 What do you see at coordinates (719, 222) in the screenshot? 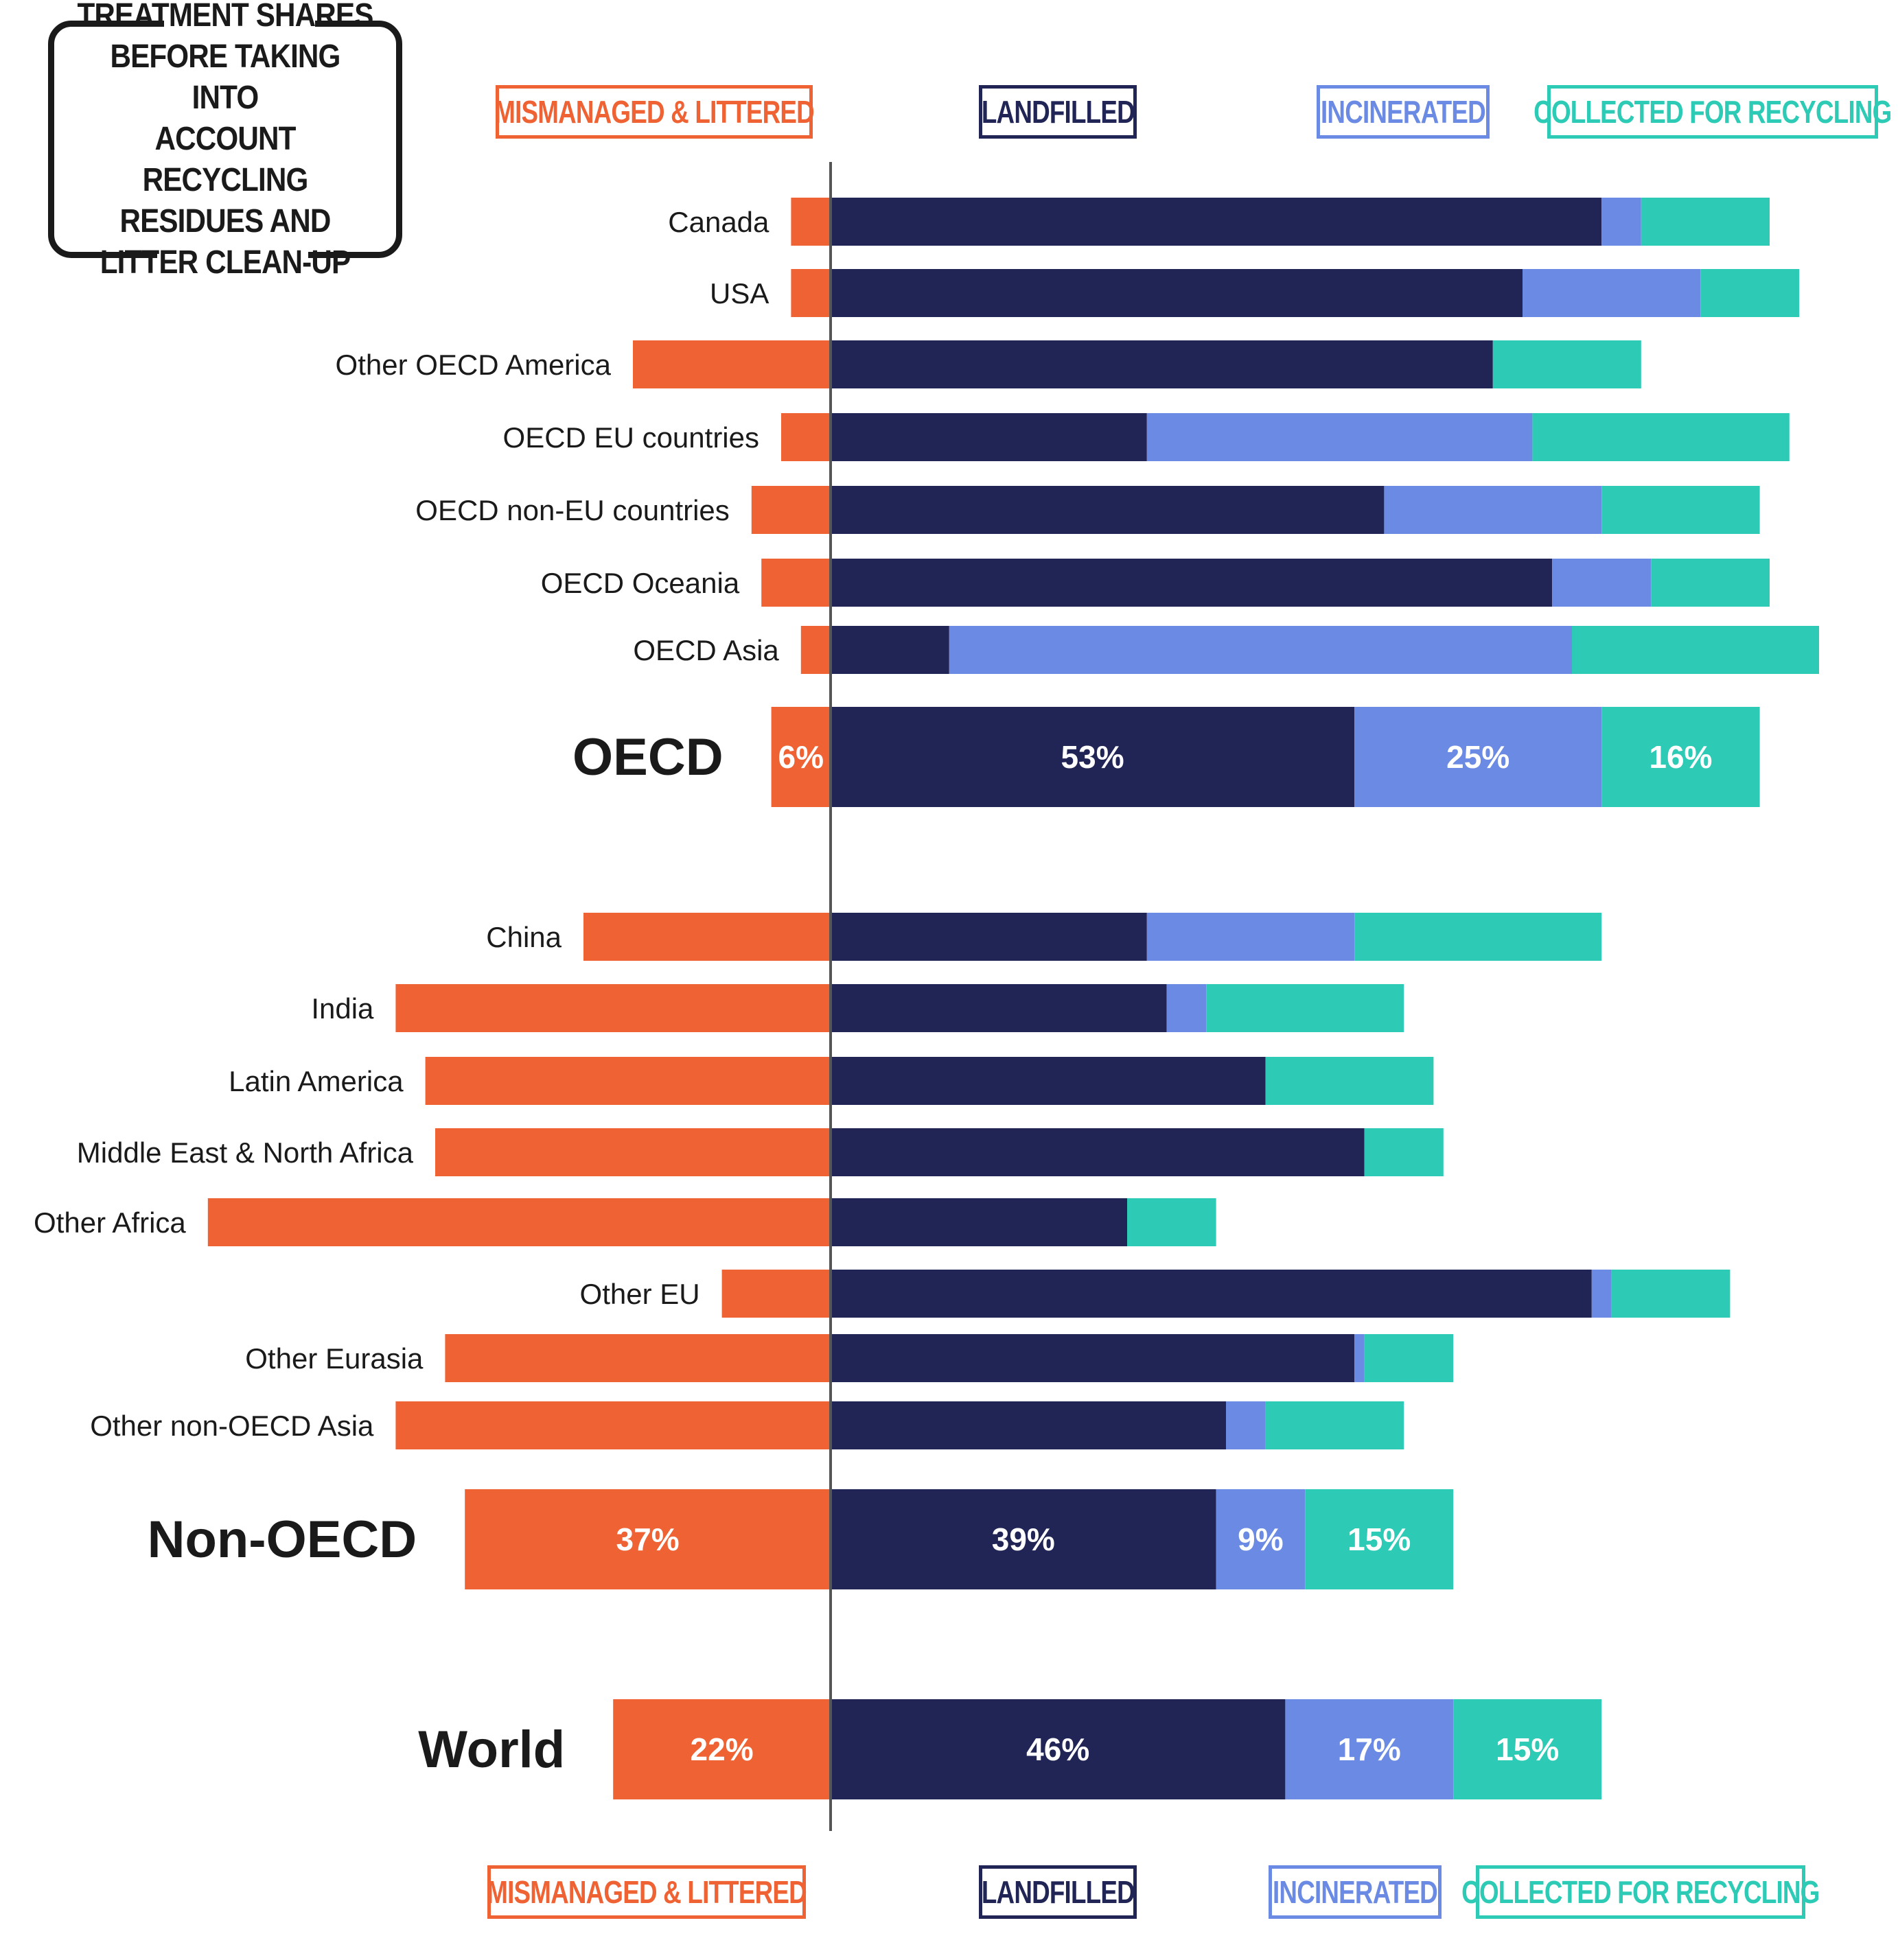
I see `category-label-canada: Canada` at bounding box center [719, 222].